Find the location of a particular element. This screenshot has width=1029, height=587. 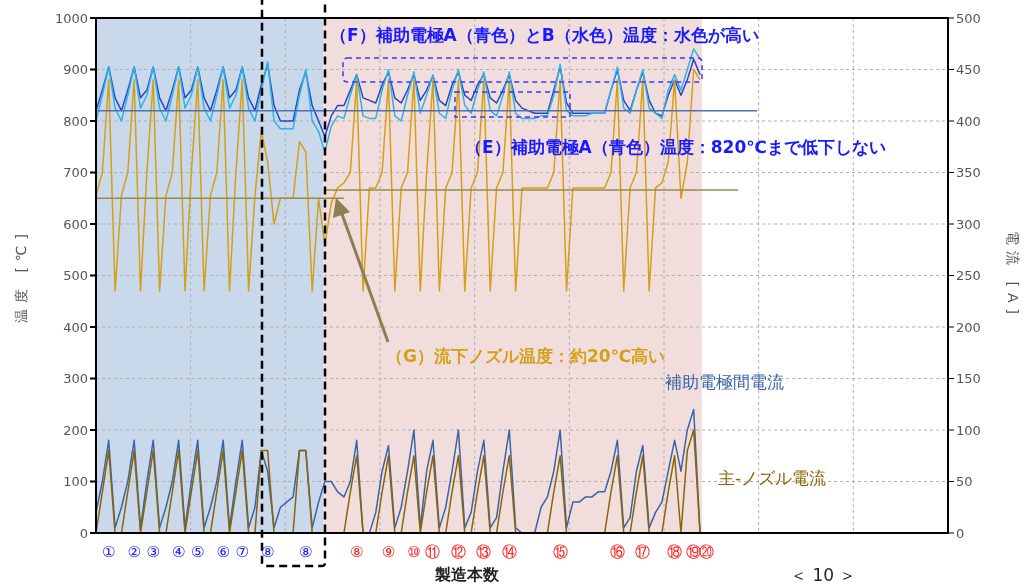

series-label: 主-ノズル電流 is located at coordinates (772, 478).